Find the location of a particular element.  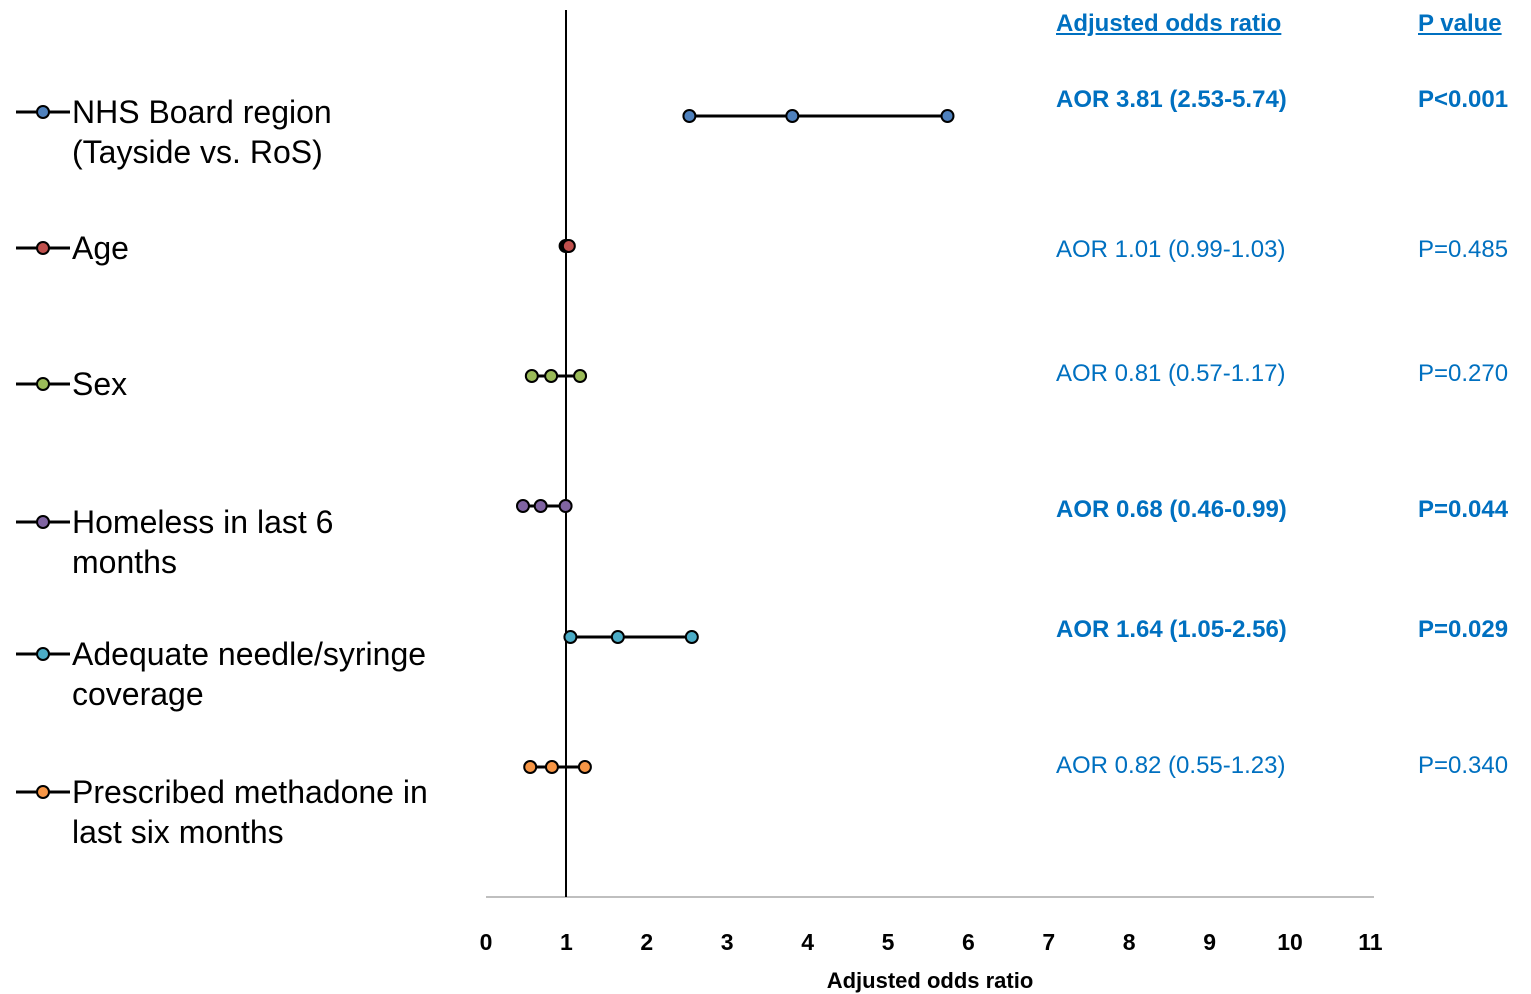

x-tick-label: 3 is located at coordinates (727, 942).